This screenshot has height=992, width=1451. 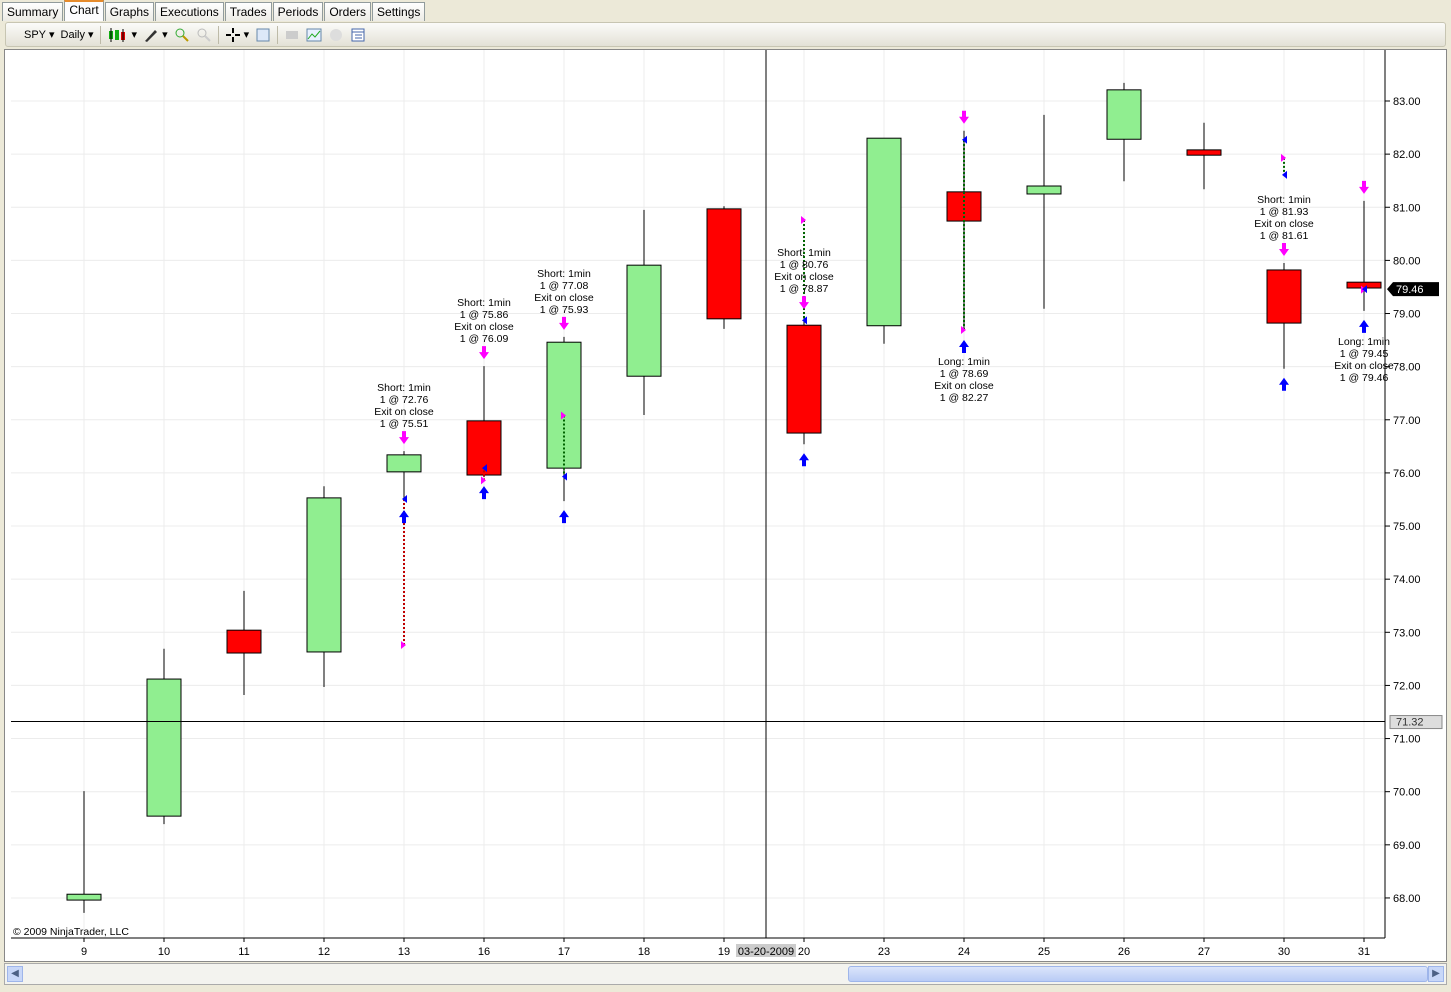 What do you see at coordinates (1410, 290) in the screenshot?
I see `last-price-label: 79.46` at bounding box center [1410, 290].